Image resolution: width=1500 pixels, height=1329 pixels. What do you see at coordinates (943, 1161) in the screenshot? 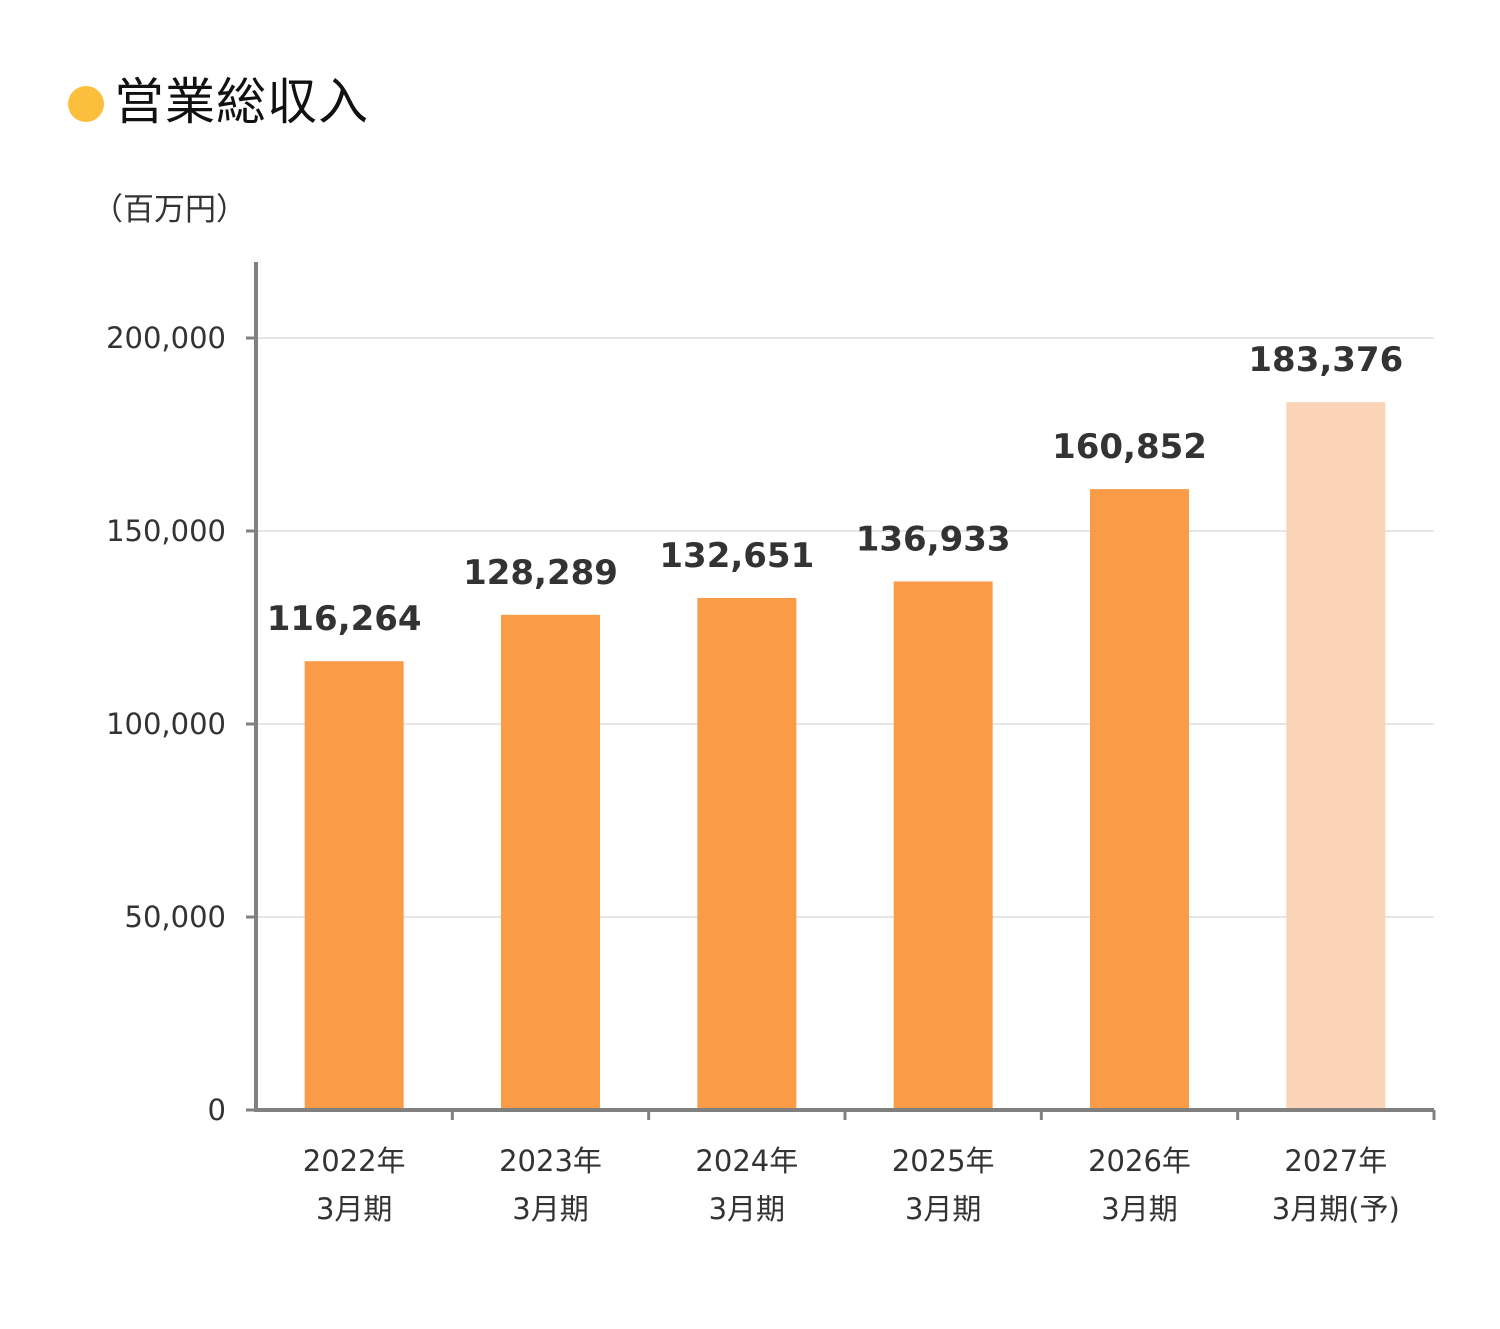
I see `x-category-label-year: 2025年` at bounding box center [943, 1161].